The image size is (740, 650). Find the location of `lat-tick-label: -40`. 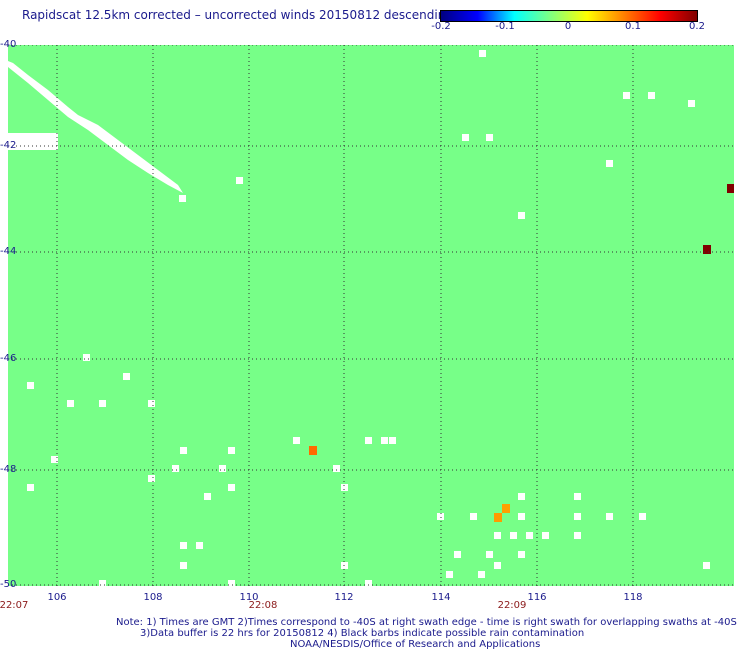

lat-tick-label: -40 is located at coordinates (8, 44).